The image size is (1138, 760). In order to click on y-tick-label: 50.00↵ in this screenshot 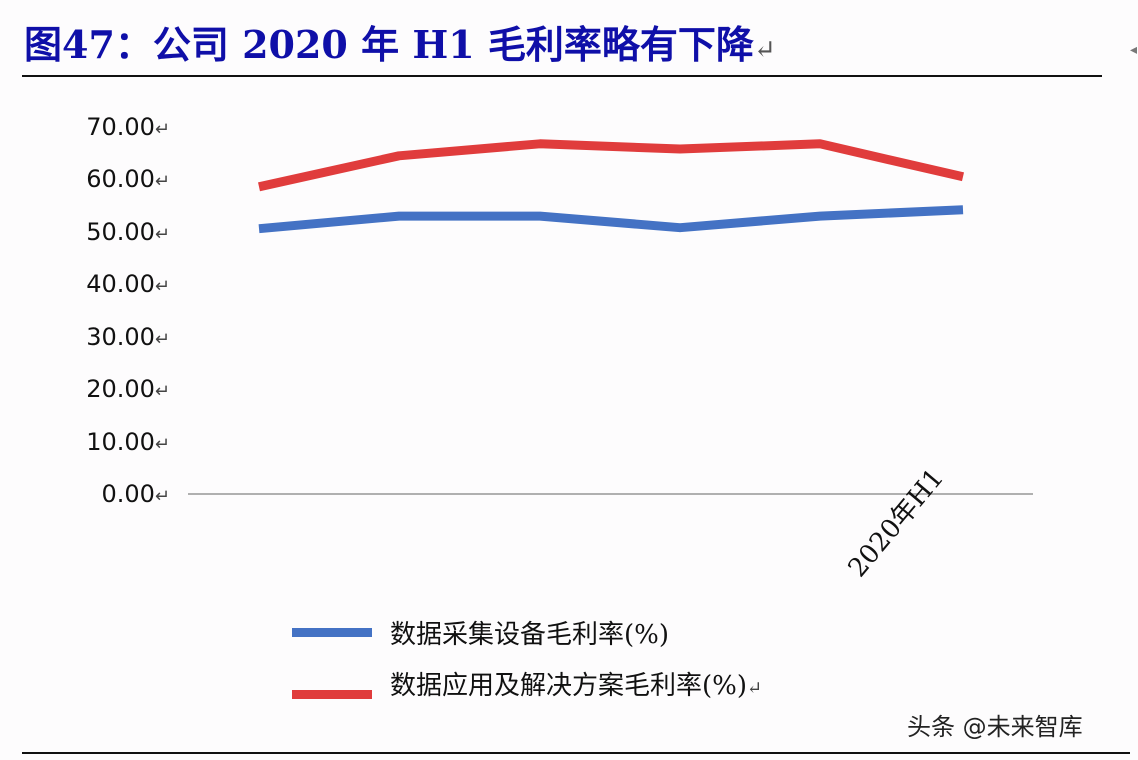, I will do `click(128, 231)`.